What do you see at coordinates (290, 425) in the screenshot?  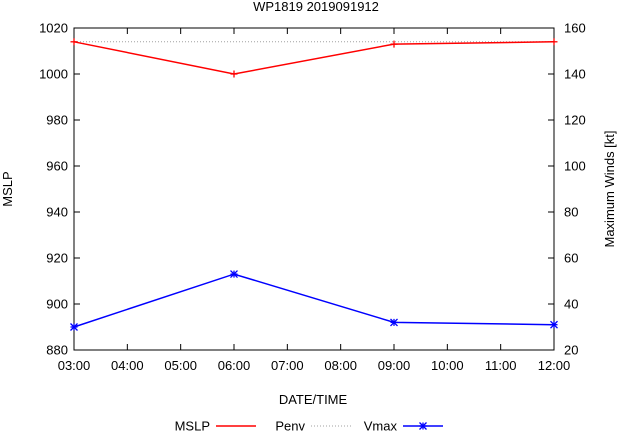 I see `legend-label-penv: Penv` at bounding box center [290, 425].